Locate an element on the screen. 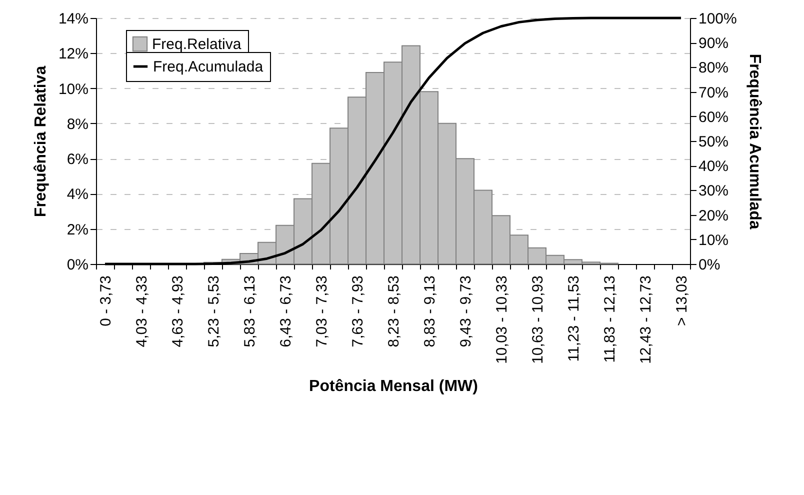  y-axis-title: Frequência Relativa is located at coordinates (41, 142).